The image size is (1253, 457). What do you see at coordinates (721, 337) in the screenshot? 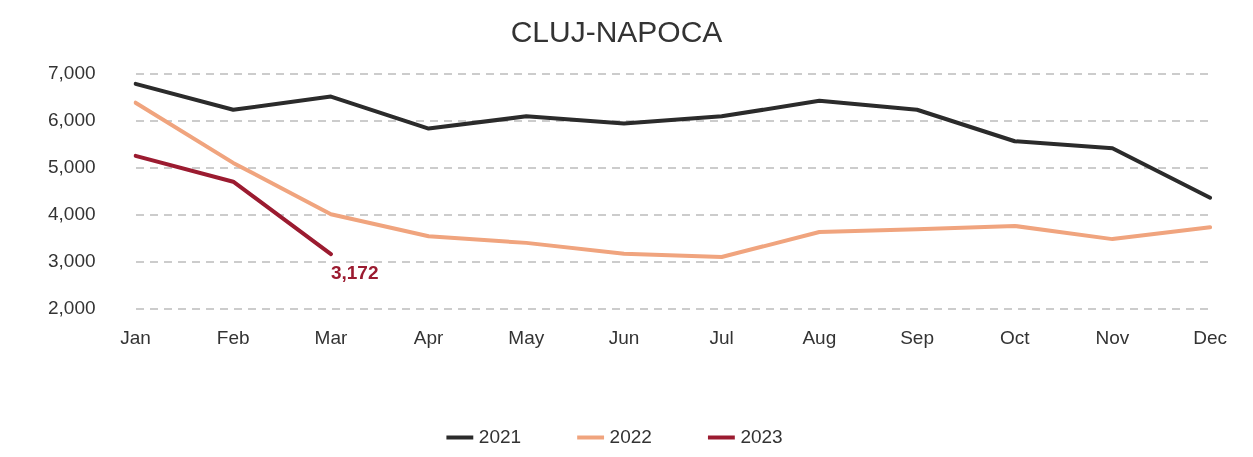
I see `x-tick-label: Jul` at bounding box center [721, 337].